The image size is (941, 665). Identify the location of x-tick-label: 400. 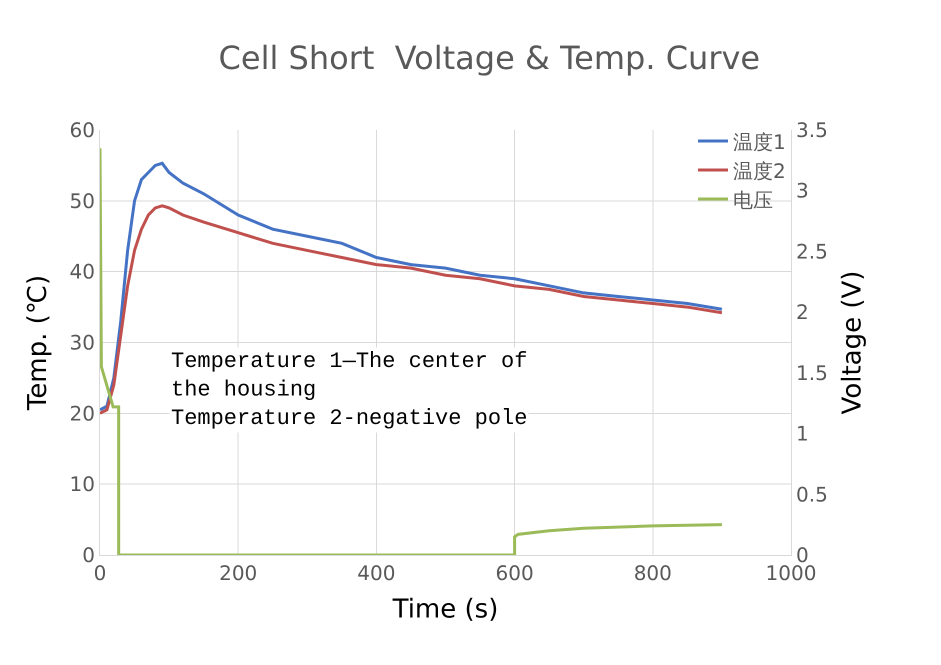
(376, 573).